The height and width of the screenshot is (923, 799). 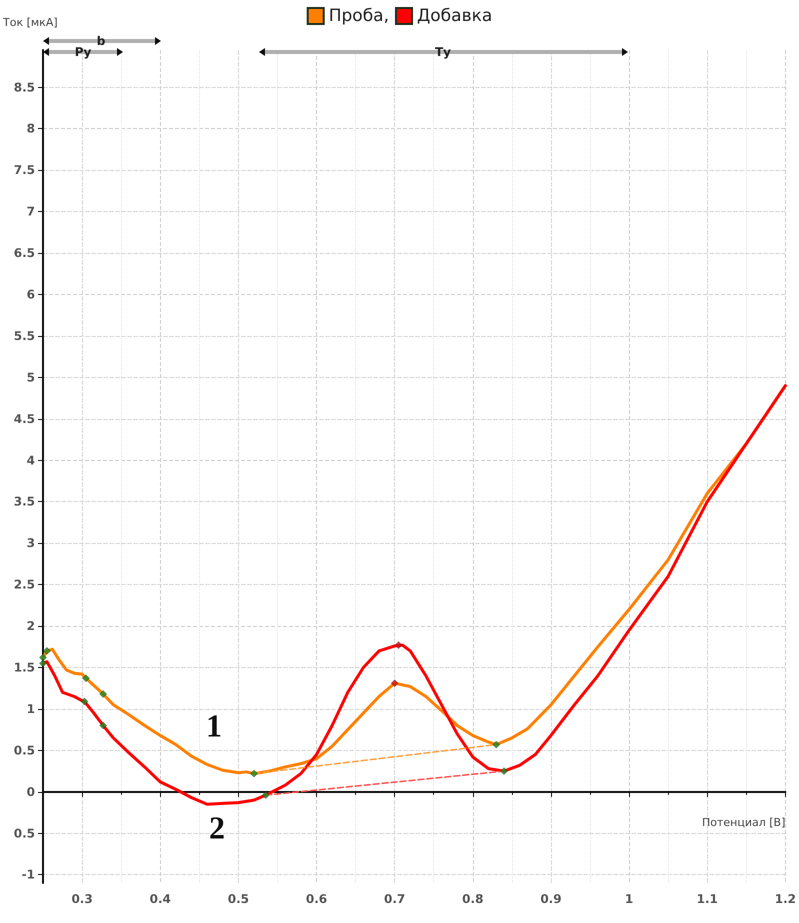 I want to click on annotation: 2, so click(x=217, y=828).